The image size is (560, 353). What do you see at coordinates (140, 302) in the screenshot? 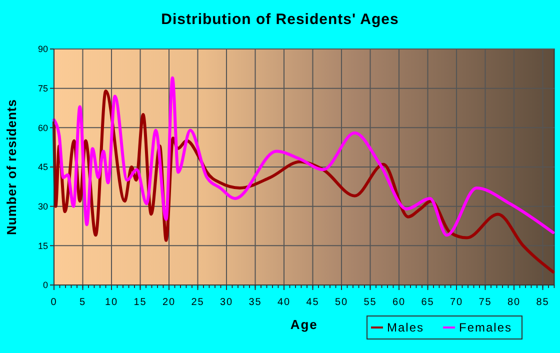
I see `x-tick-label: 15` at bounding box center [140, 302].